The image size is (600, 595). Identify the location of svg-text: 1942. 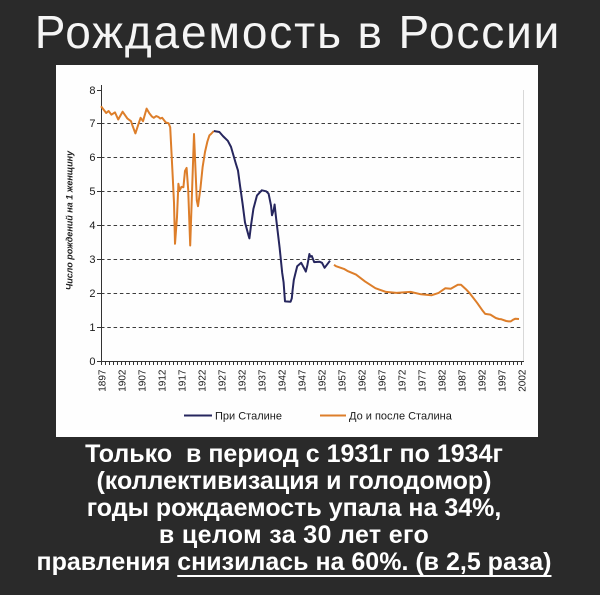
(283, 380).